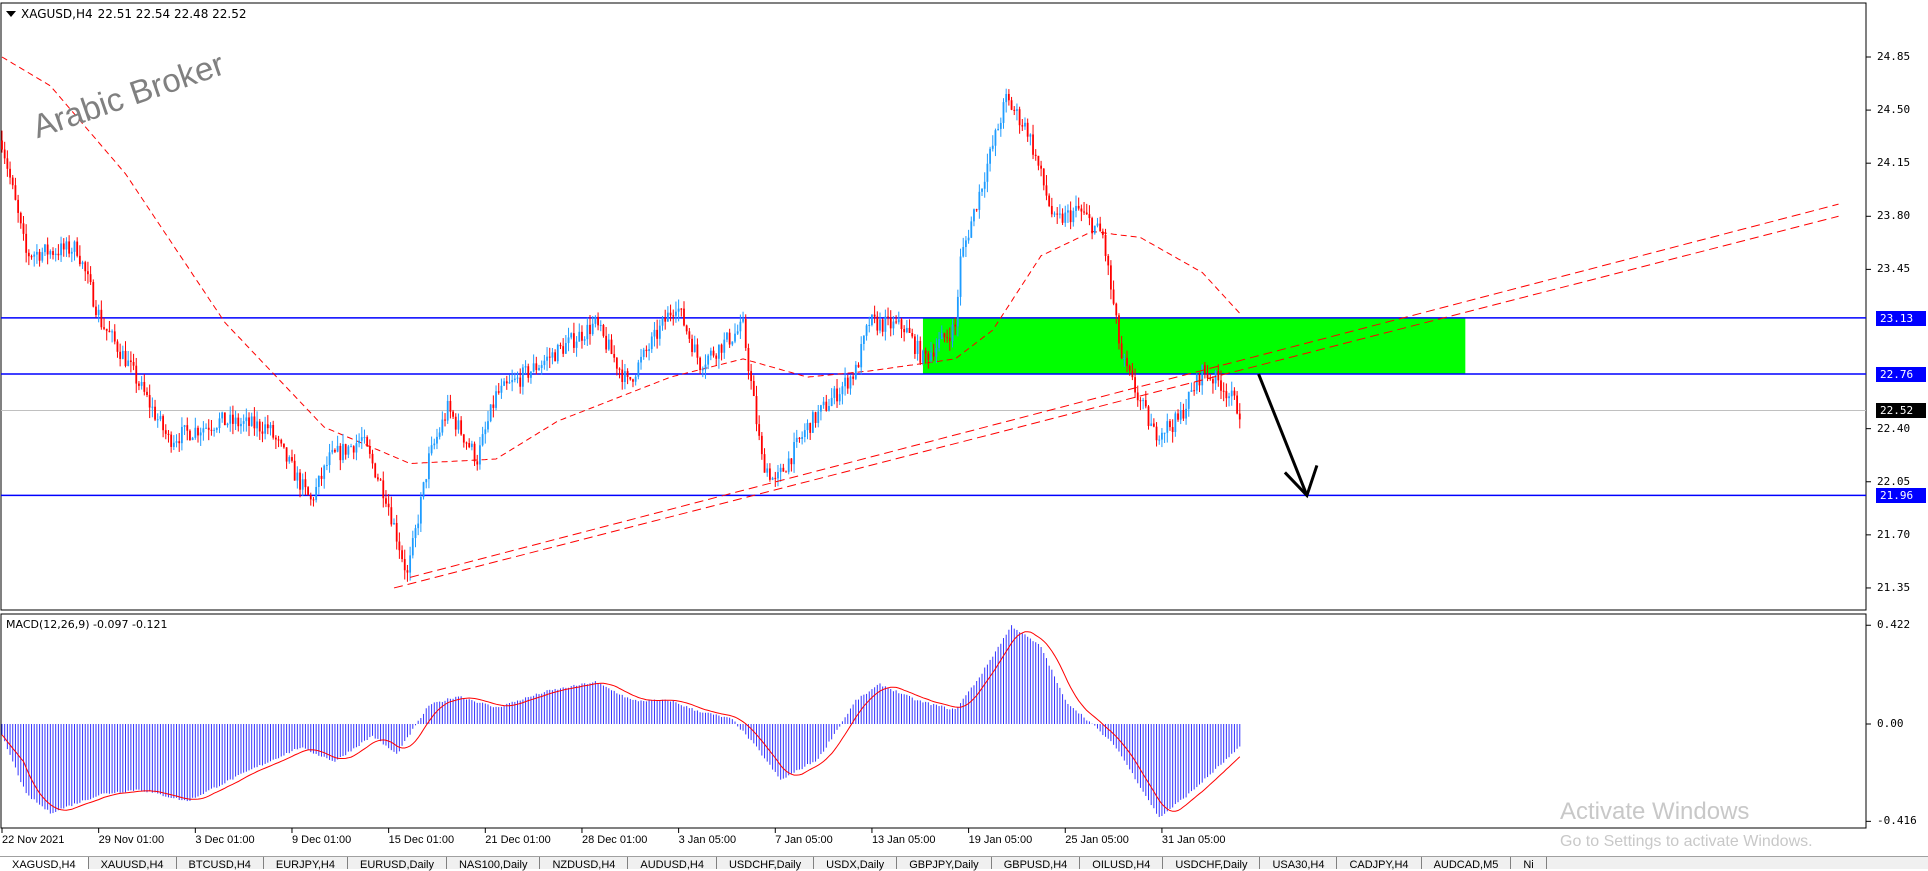  What do you see at coordinates (1894, 56) in the screenshot?
I see `price-tick-label: 24.85` at bounding box center [1894, 56].